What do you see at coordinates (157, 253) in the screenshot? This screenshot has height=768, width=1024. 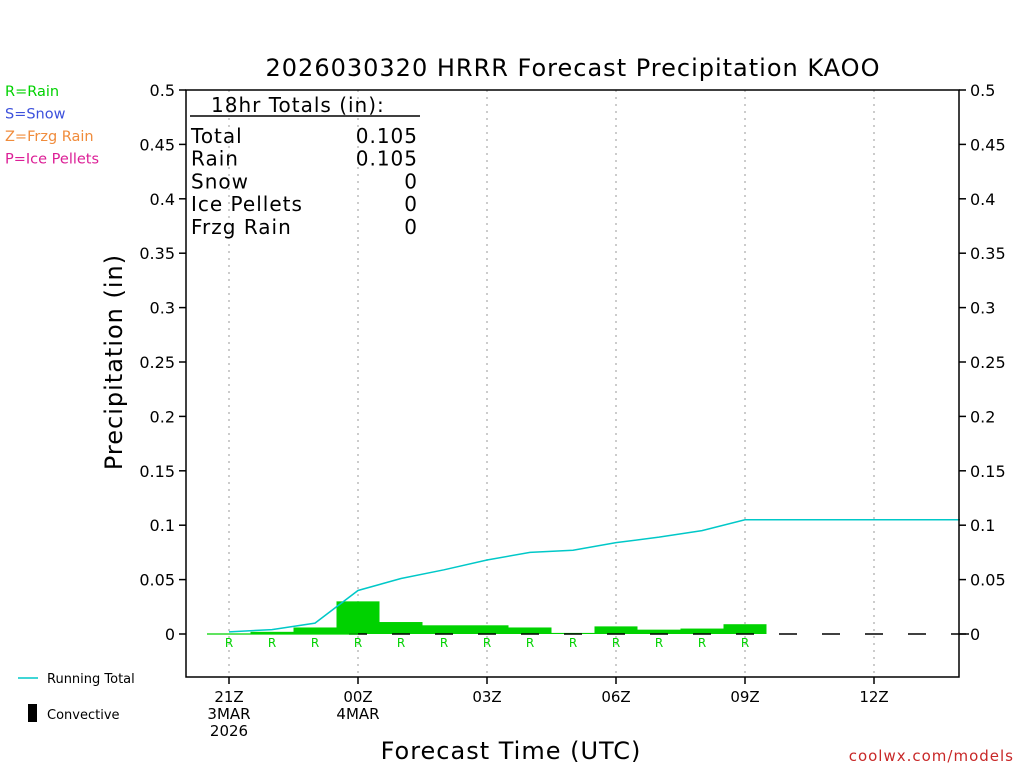 I see `y-tick-label-left: 0.35` at bounding box center [157, 253].